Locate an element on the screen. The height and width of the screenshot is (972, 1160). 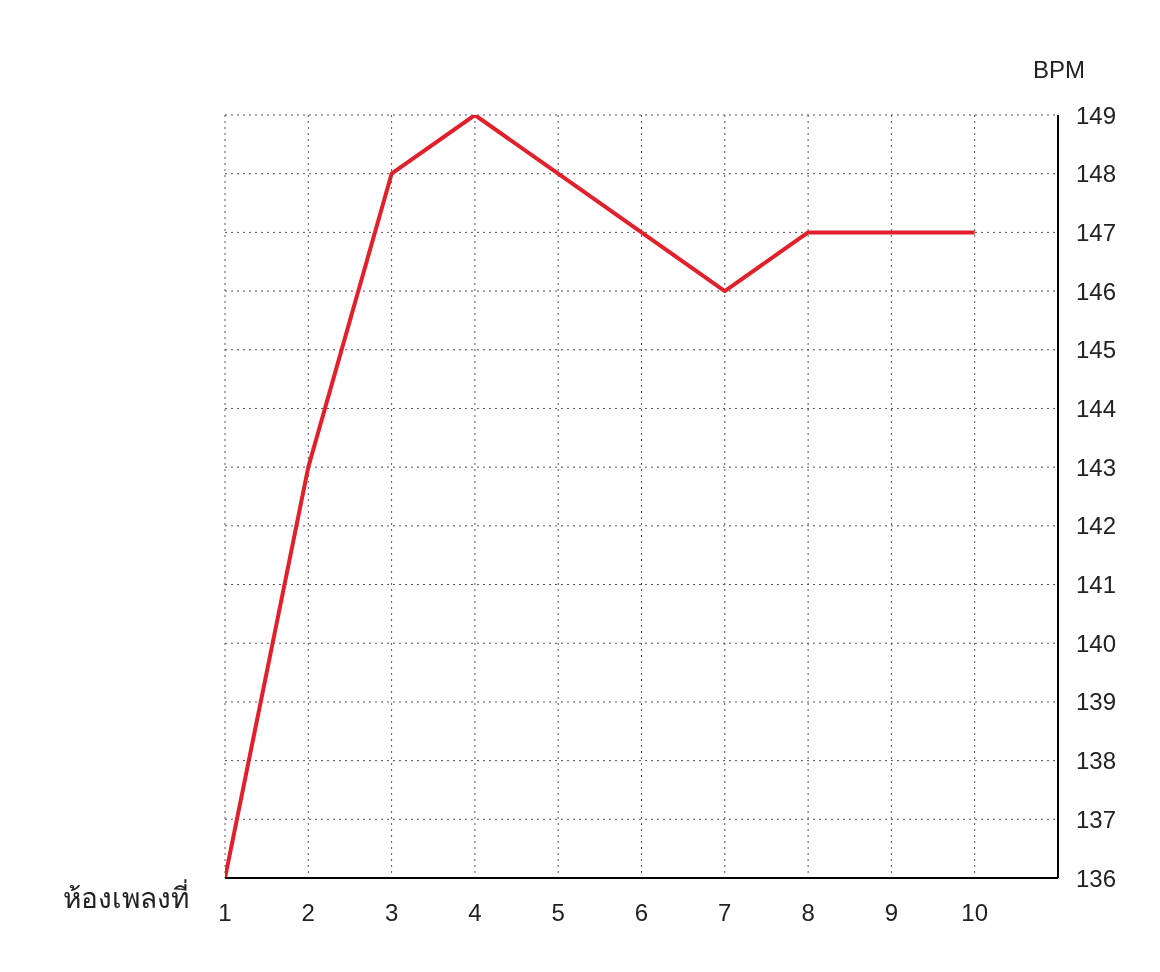
y-tick-label: 147 is located at coordinates (1096, 232).